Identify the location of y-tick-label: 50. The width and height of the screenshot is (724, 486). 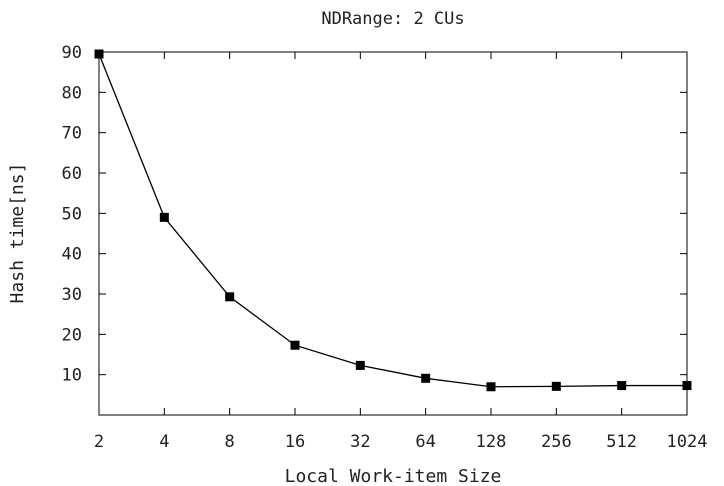
(72, 214).